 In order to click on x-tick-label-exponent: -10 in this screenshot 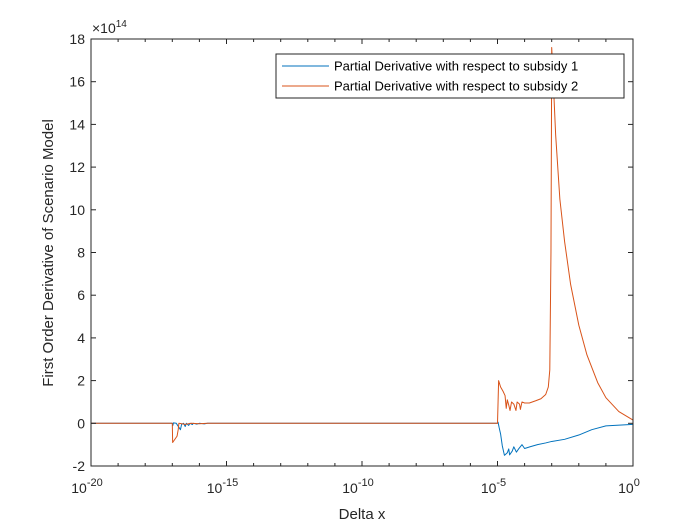, I will do `click(366, 483)`.